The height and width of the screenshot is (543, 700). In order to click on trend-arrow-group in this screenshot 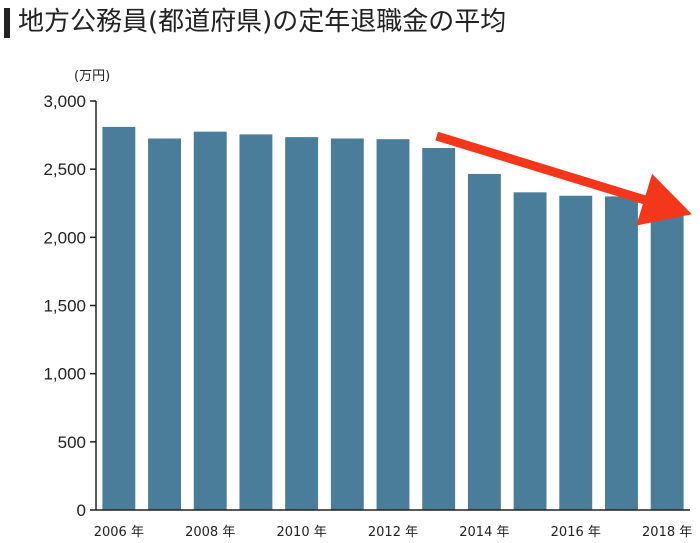, I will do `click(563, 178)`.